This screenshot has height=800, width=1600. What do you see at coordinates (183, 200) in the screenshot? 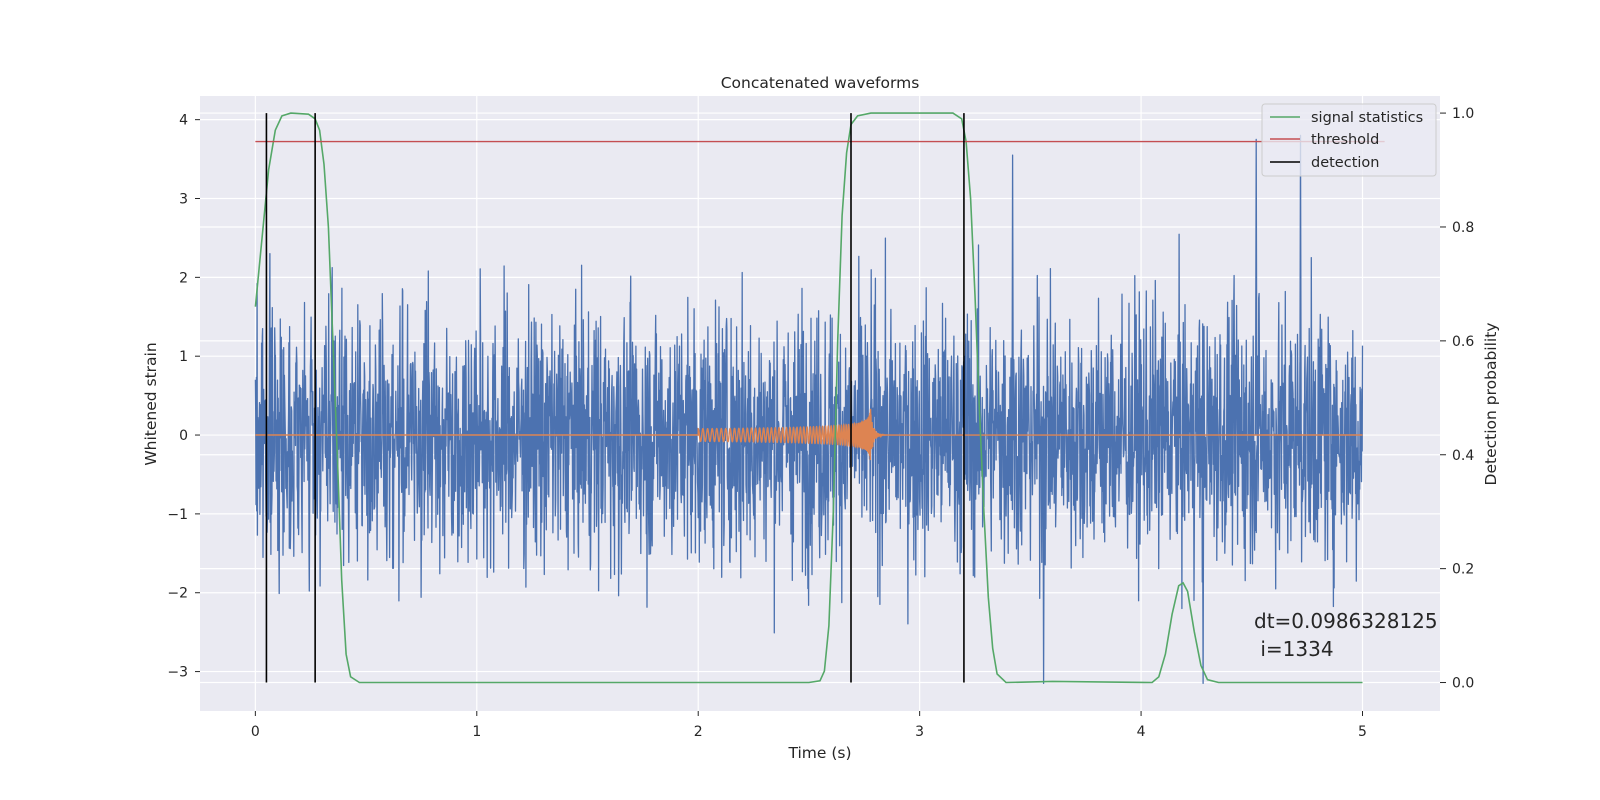
I see `y-left-tick-label: 3` at bounding box center [183, 200].